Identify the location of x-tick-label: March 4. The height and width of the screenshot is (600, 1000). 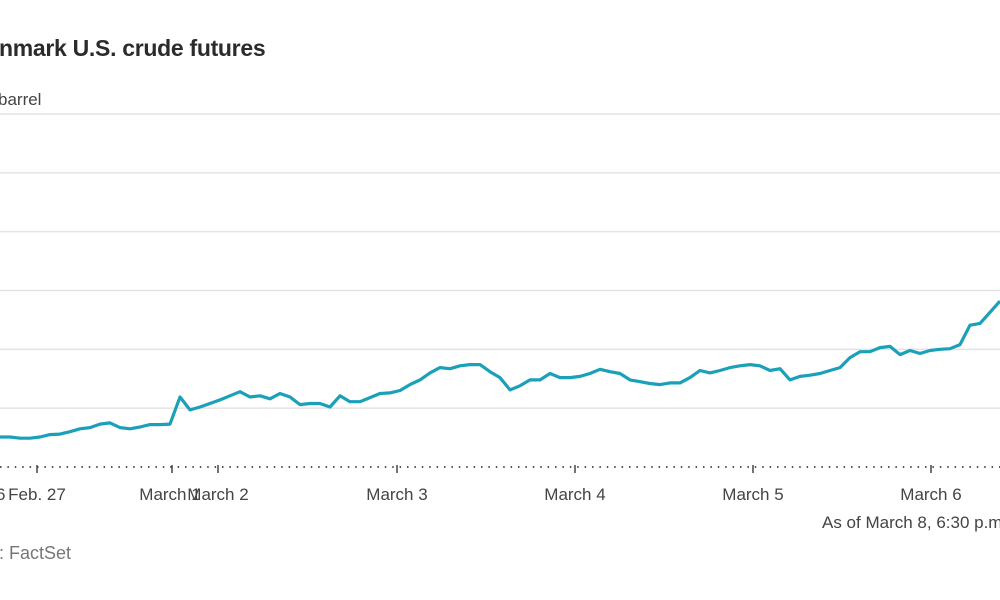
(574, 494).